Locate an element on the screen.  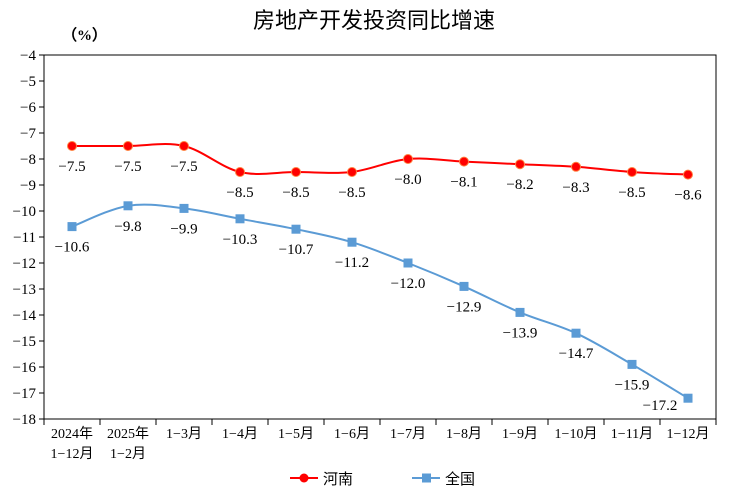
x-tick-label: 2024年 is located at coordinates (72, 434).